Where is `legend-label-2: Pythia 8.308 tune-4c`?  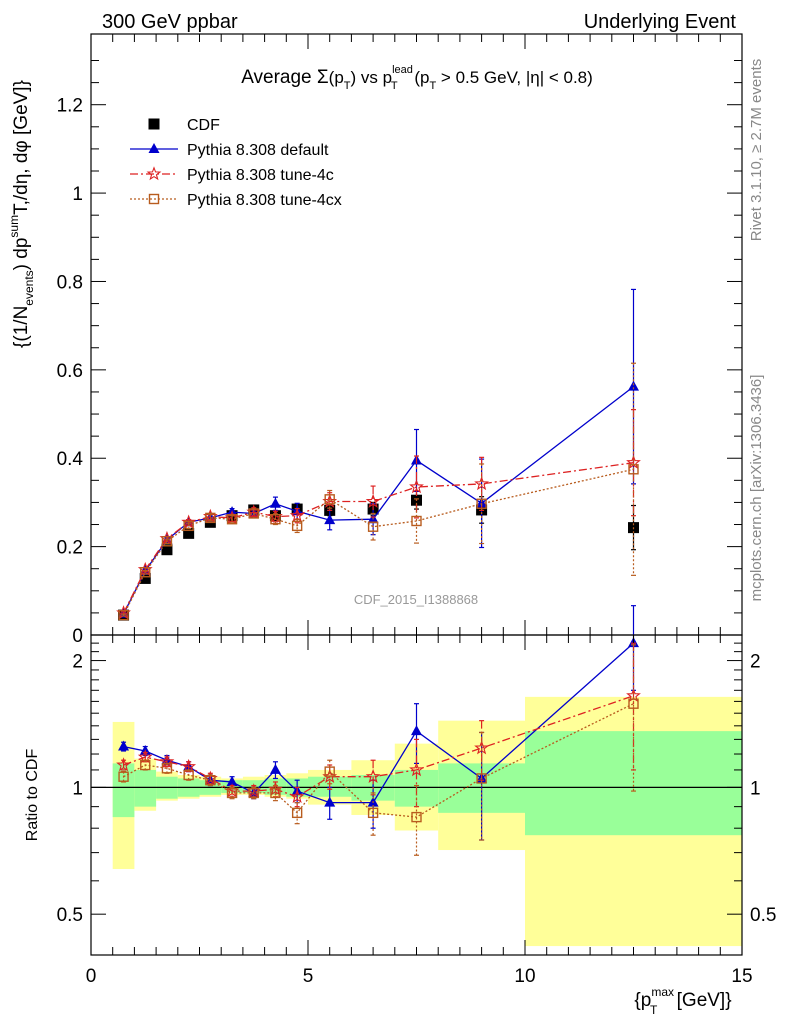
legend-label-2: Pythia 8.308 tune-4c is located at coordinates (260, 175).